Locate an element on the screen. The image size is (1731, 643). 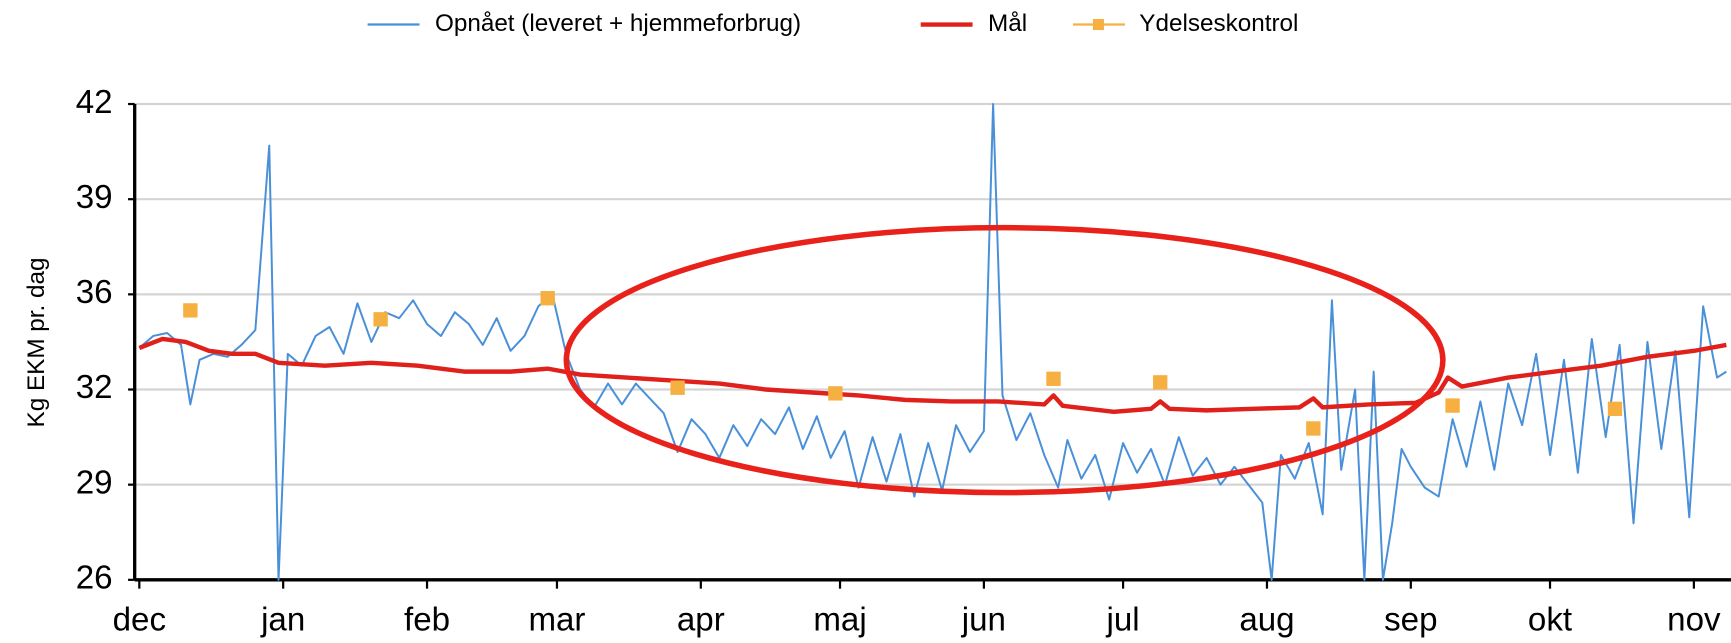
x-tick-label: aug is located at coordinates (1266, 620).